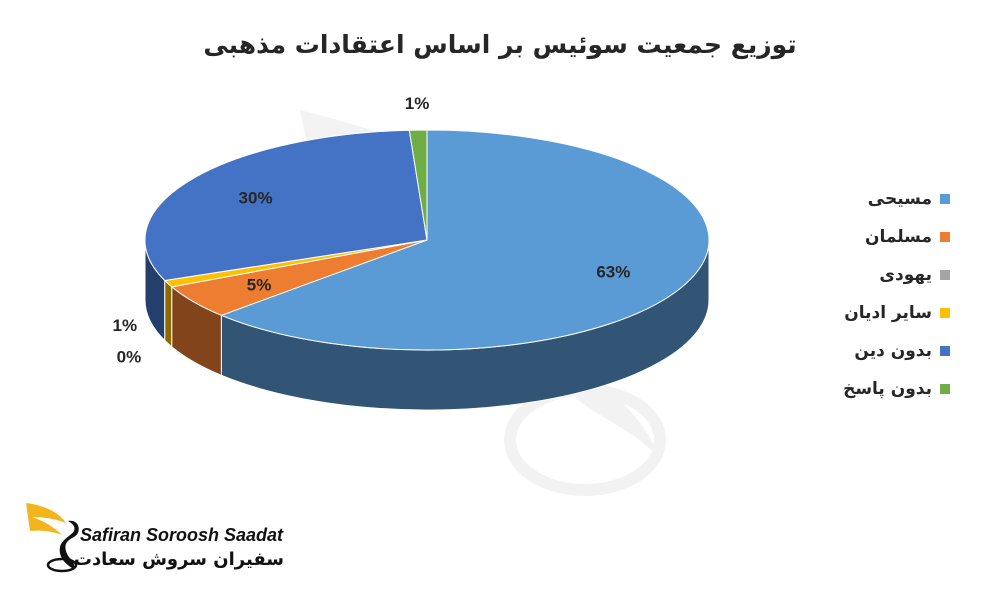  I want to click on slice-4-side, so click(168, 313).